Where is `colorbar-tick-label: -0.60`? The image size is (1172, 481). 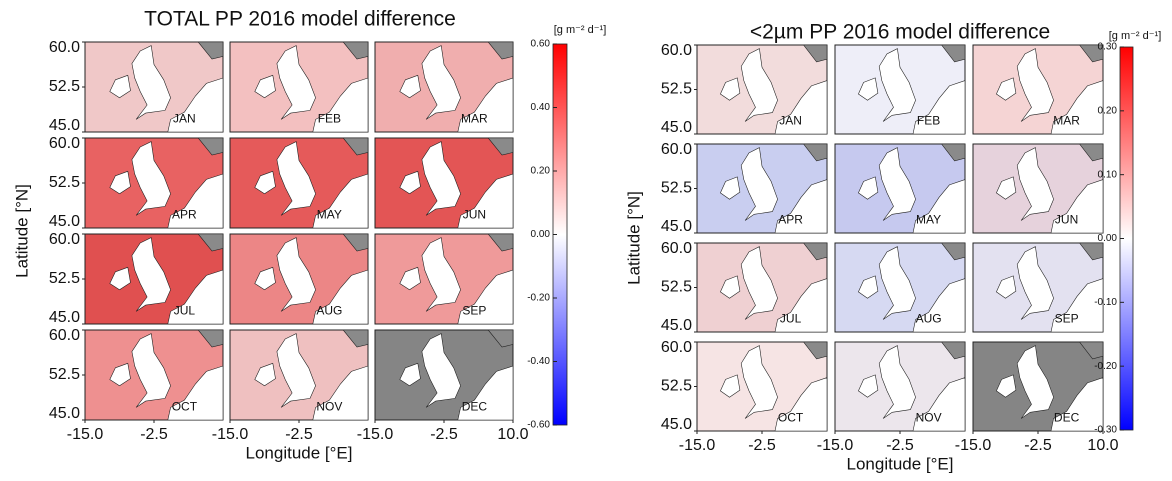
colorbar-tick-label: -0.60 is located at coordinates (538, 425).